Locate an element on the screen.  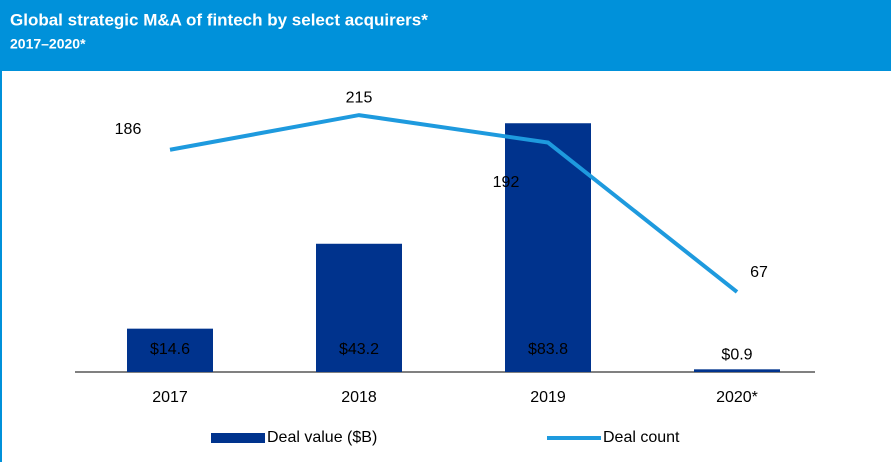
bar-value-label: $0.9 is located at coordinates (736, 355).